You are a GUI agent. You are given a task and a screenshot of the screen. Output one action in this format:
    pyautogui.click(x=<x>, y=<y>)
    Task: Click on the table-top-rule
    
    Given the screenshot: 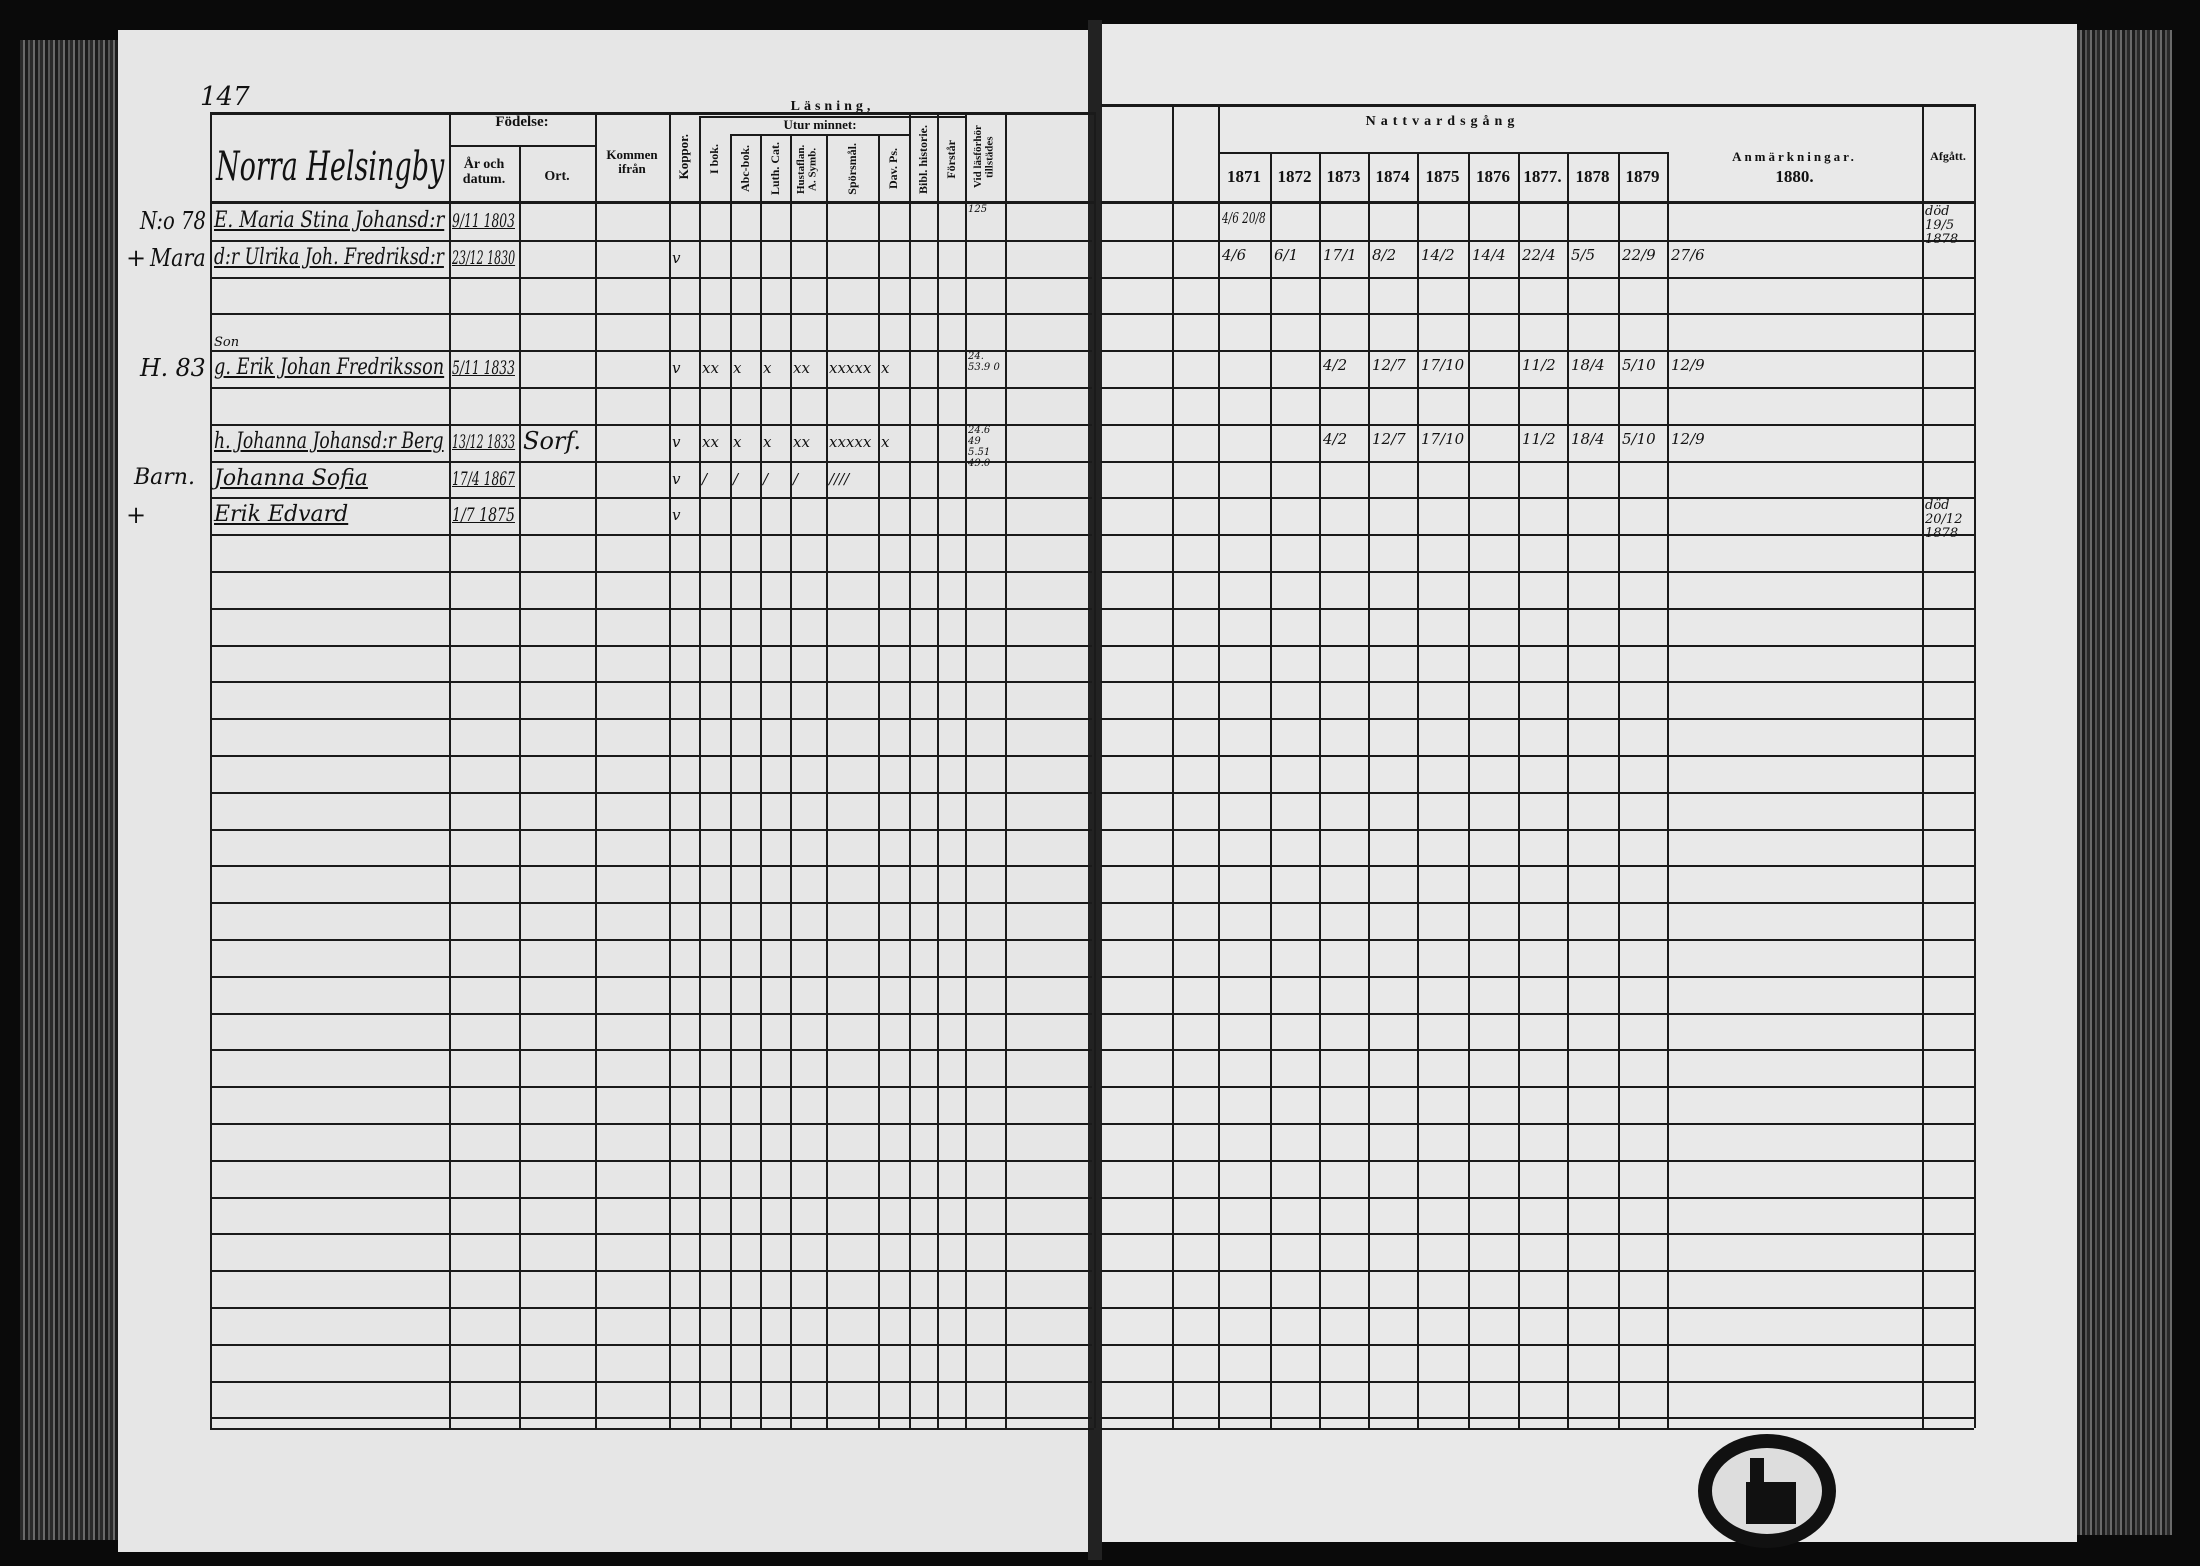 What is the action you would take?
    pyautogui.click(x=652, y=113)
    